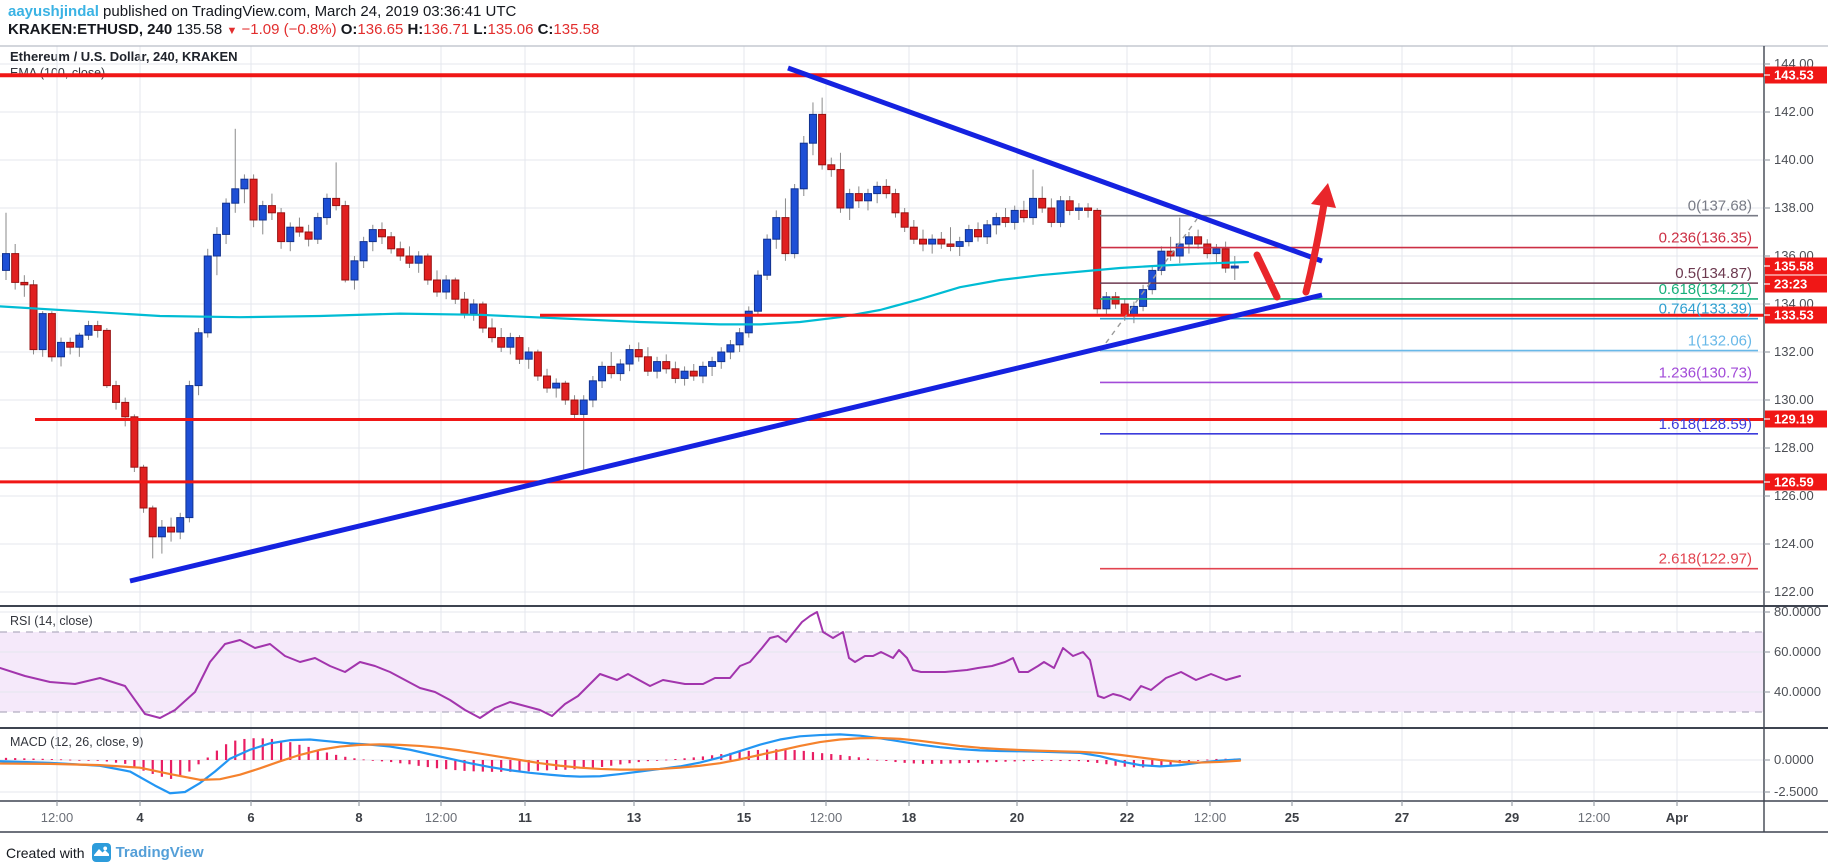  Describe the element at coordinates (1267, 276) in the screenshot. I see `pullback-arrow` at that location.